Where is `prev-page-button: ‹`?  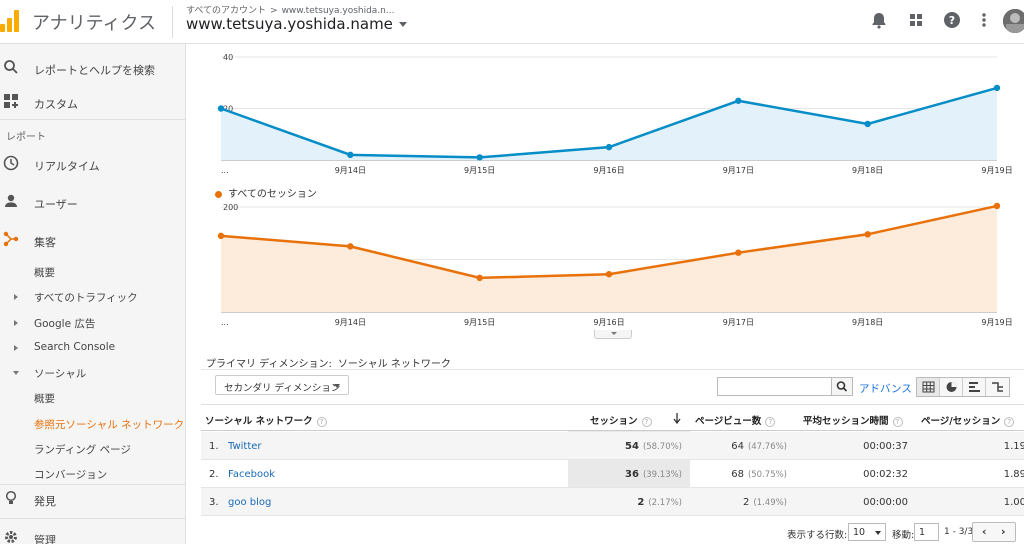
prev-page-button: ‹ is located at coordinates (984, 531).